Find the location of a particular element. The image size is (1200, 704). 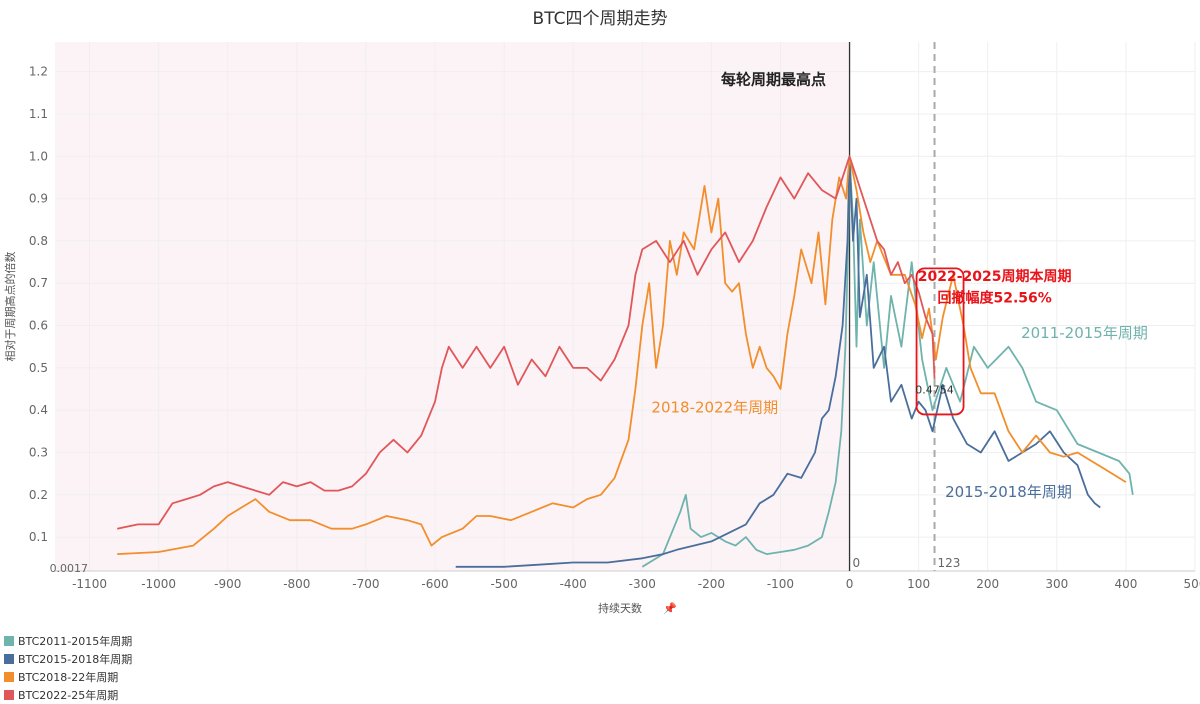

x-tick-label: -800 is located at coordinates (296, 584).